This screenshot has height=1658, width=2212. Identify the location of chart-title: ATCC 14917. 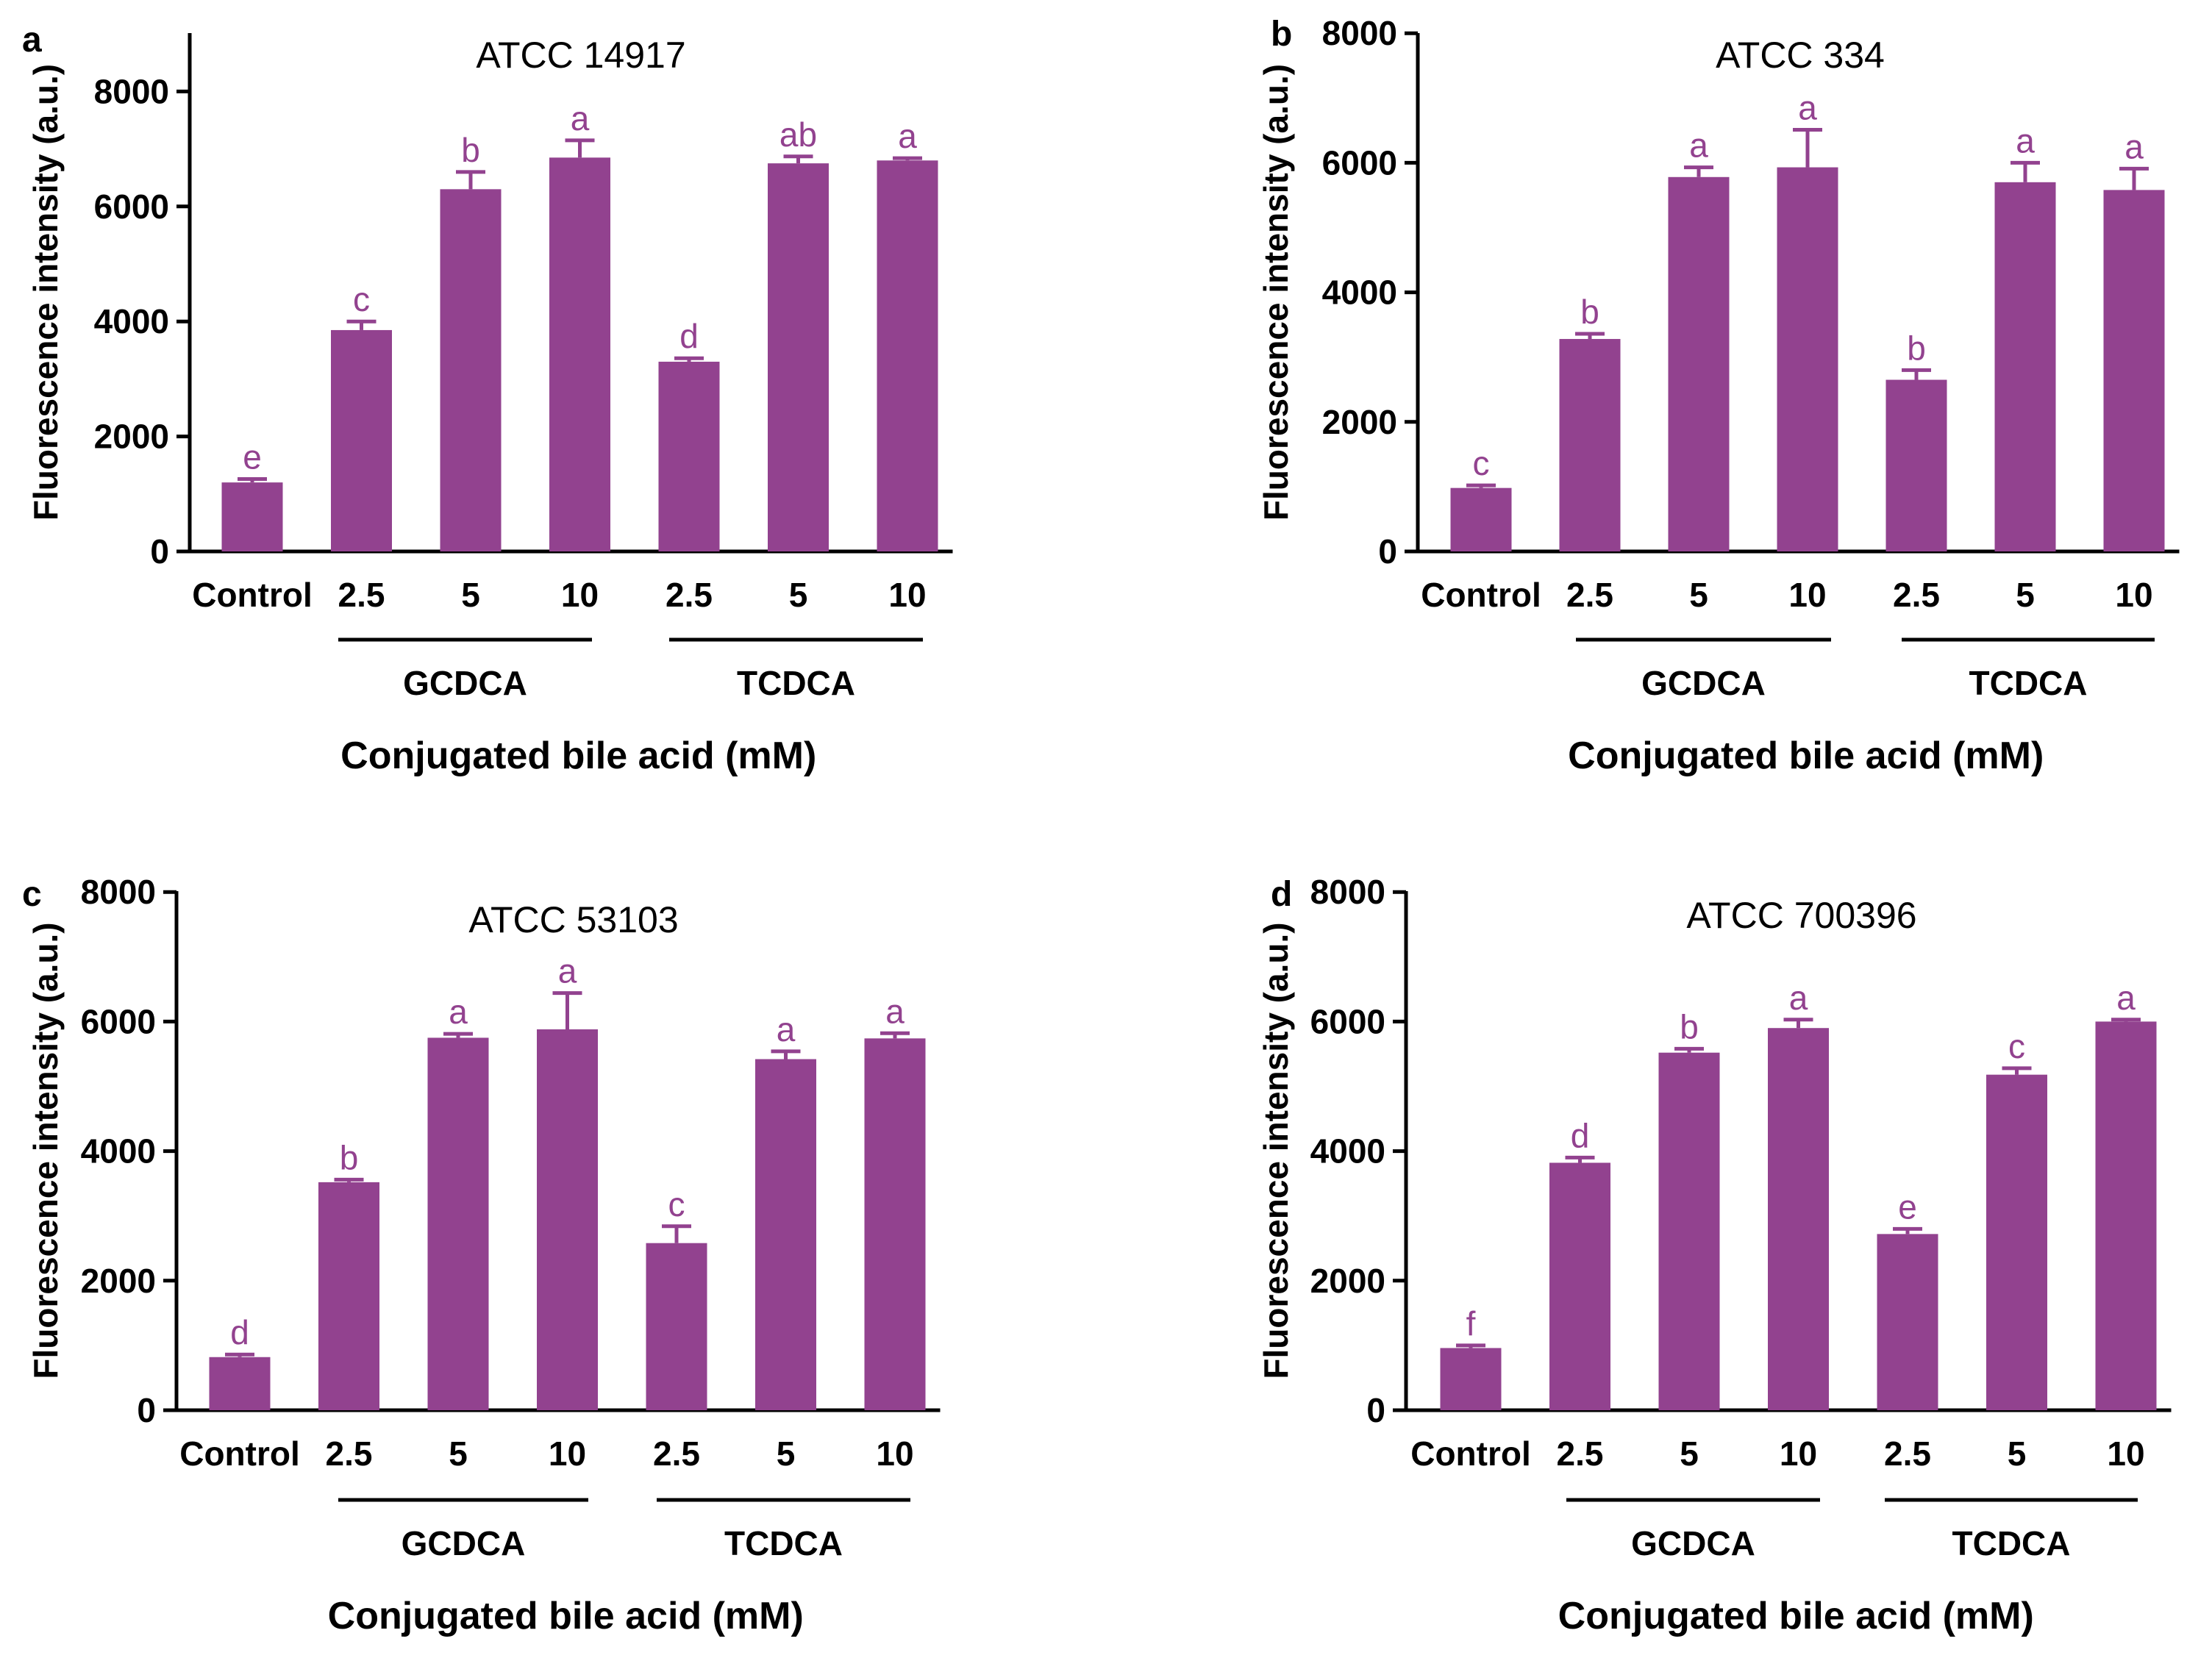
(580, 55).